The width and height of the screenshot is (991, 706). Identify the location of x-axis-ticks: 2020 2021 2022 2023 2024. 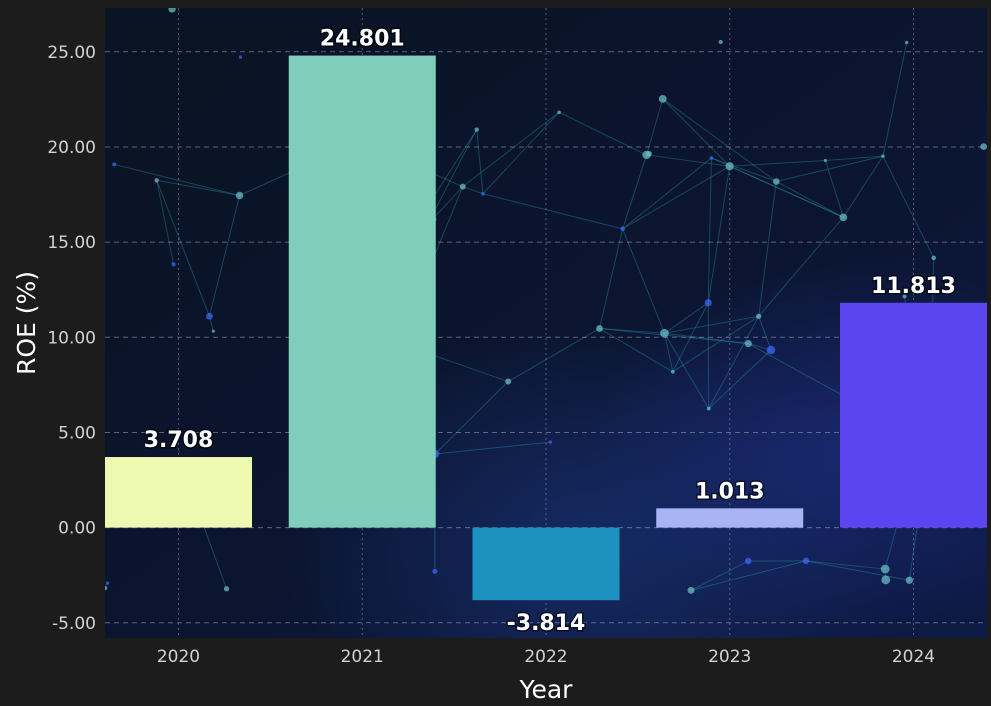
(546, 657).